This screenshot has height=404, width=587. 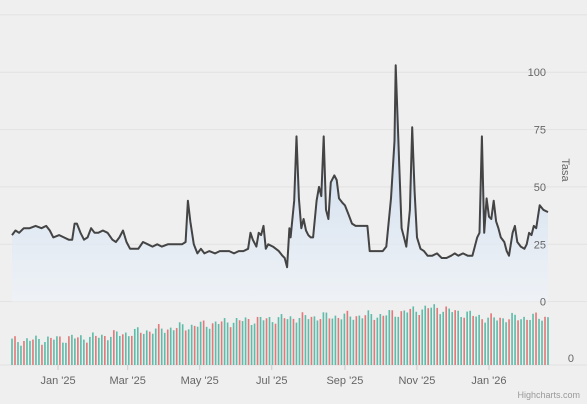 I want to click on credits-link: Highcharts.com, so click(x=548, y=395).